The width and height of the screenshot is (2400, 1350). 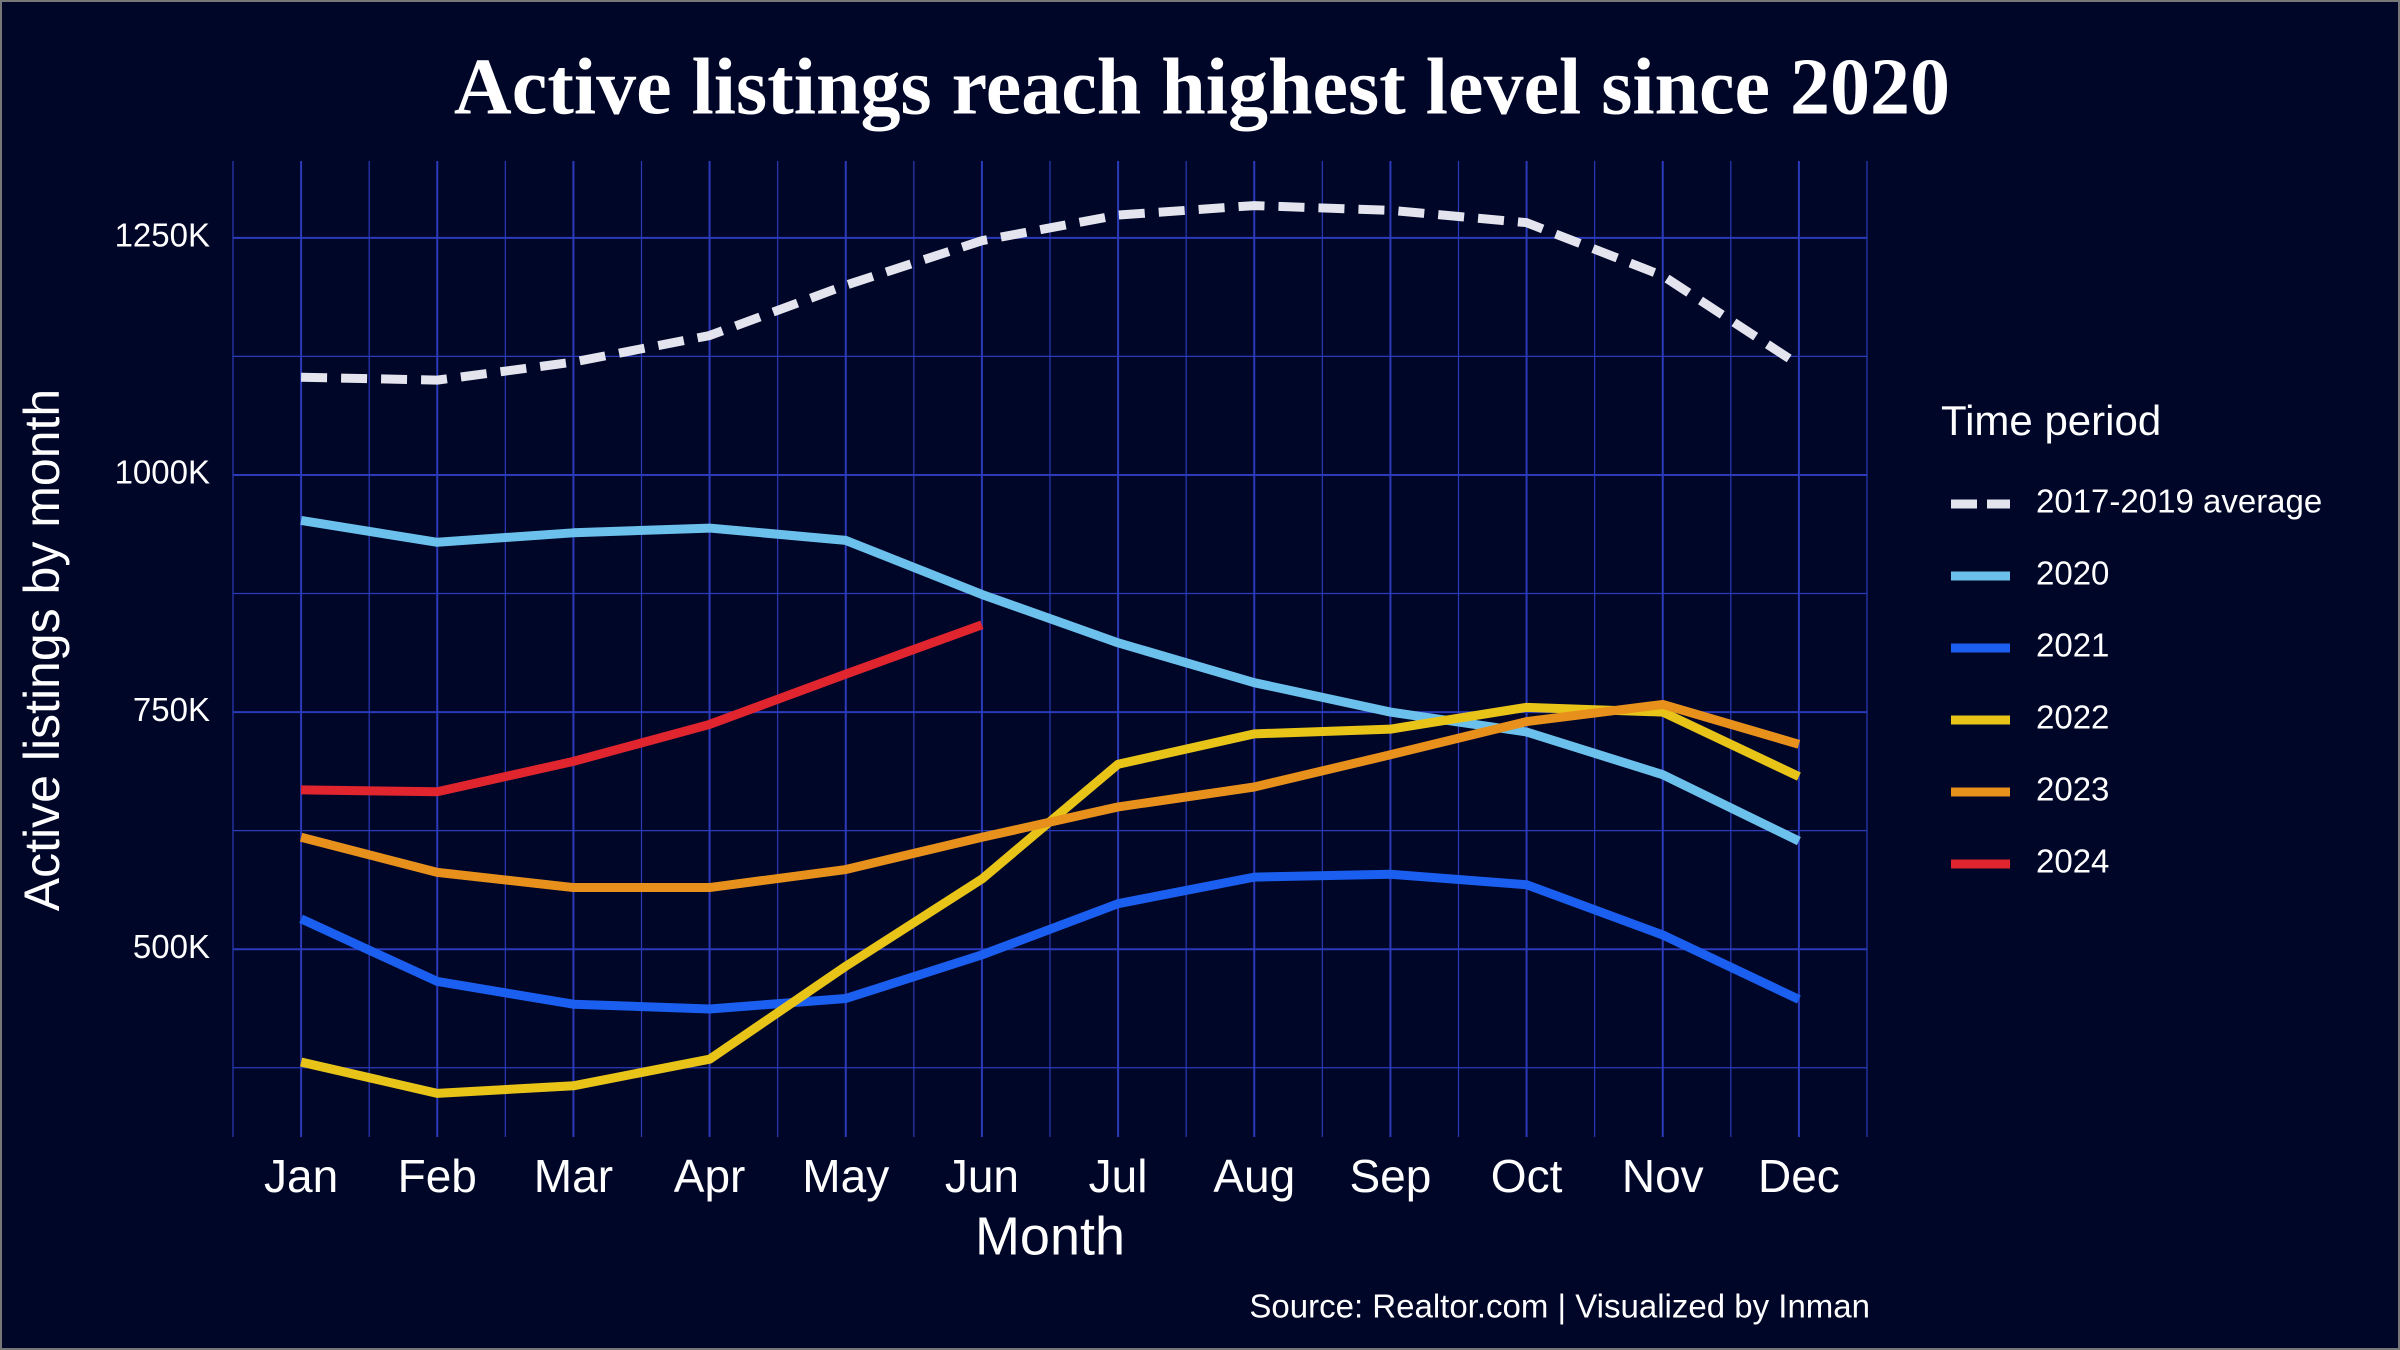 What do you see at coordinates (1390, 1176) in the screenshot?
I see `x-tick-label: Sep` at bounding box center [1390, 1176].